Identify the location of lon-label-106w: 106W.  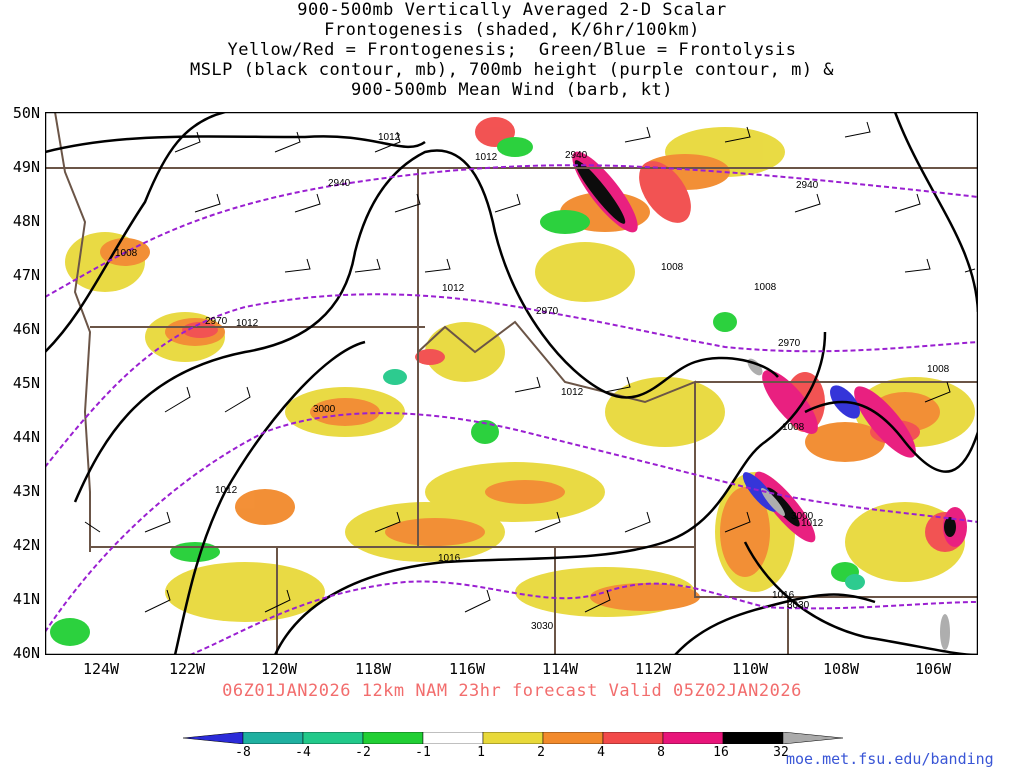
(933, 669).